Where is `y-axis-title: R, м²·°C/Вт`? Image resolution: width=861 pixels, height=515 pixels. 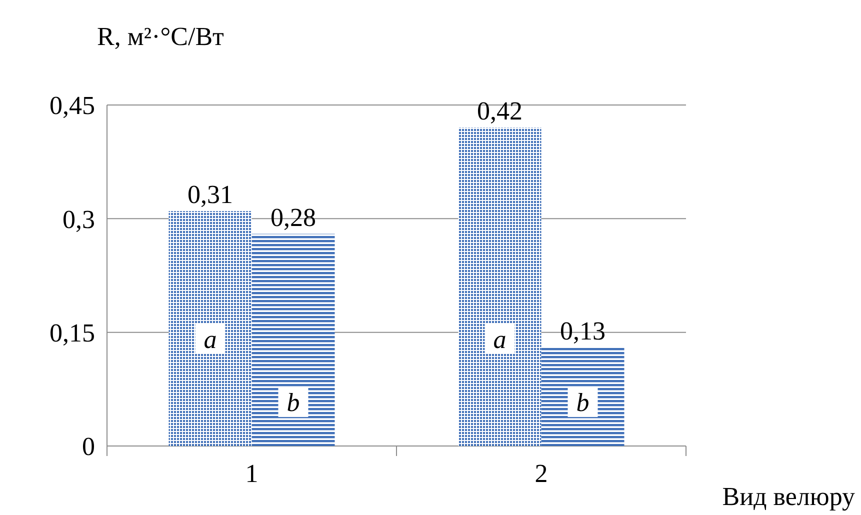 y-axis-title: R, м²·°C/Вт is located at coordinates (160, 36).